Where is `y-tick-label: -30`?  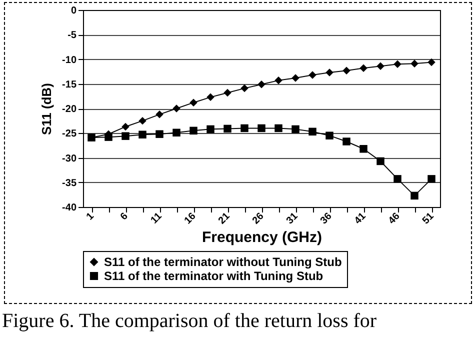 y-tick-label: -30 is located at coordinates (69, 158).